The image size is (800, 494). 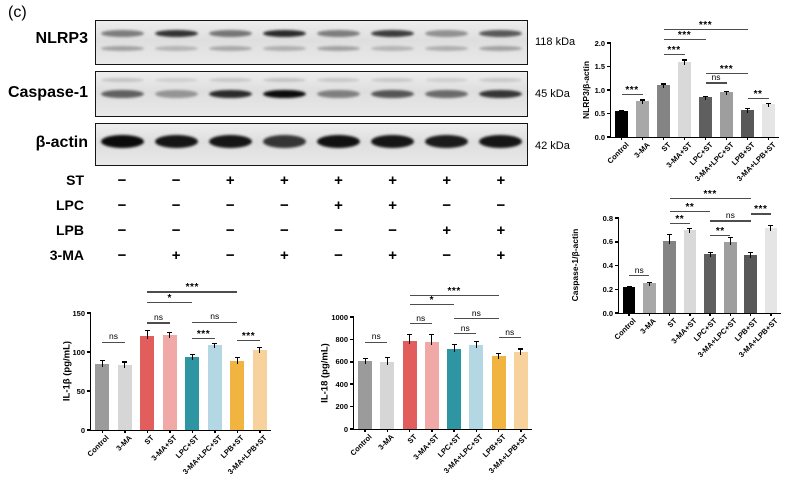 What do you see at coordinates (311, 181) in the screenshot?
I see `treatment-signs-st: − − + + + + + +` at bounding box center [311, 181].